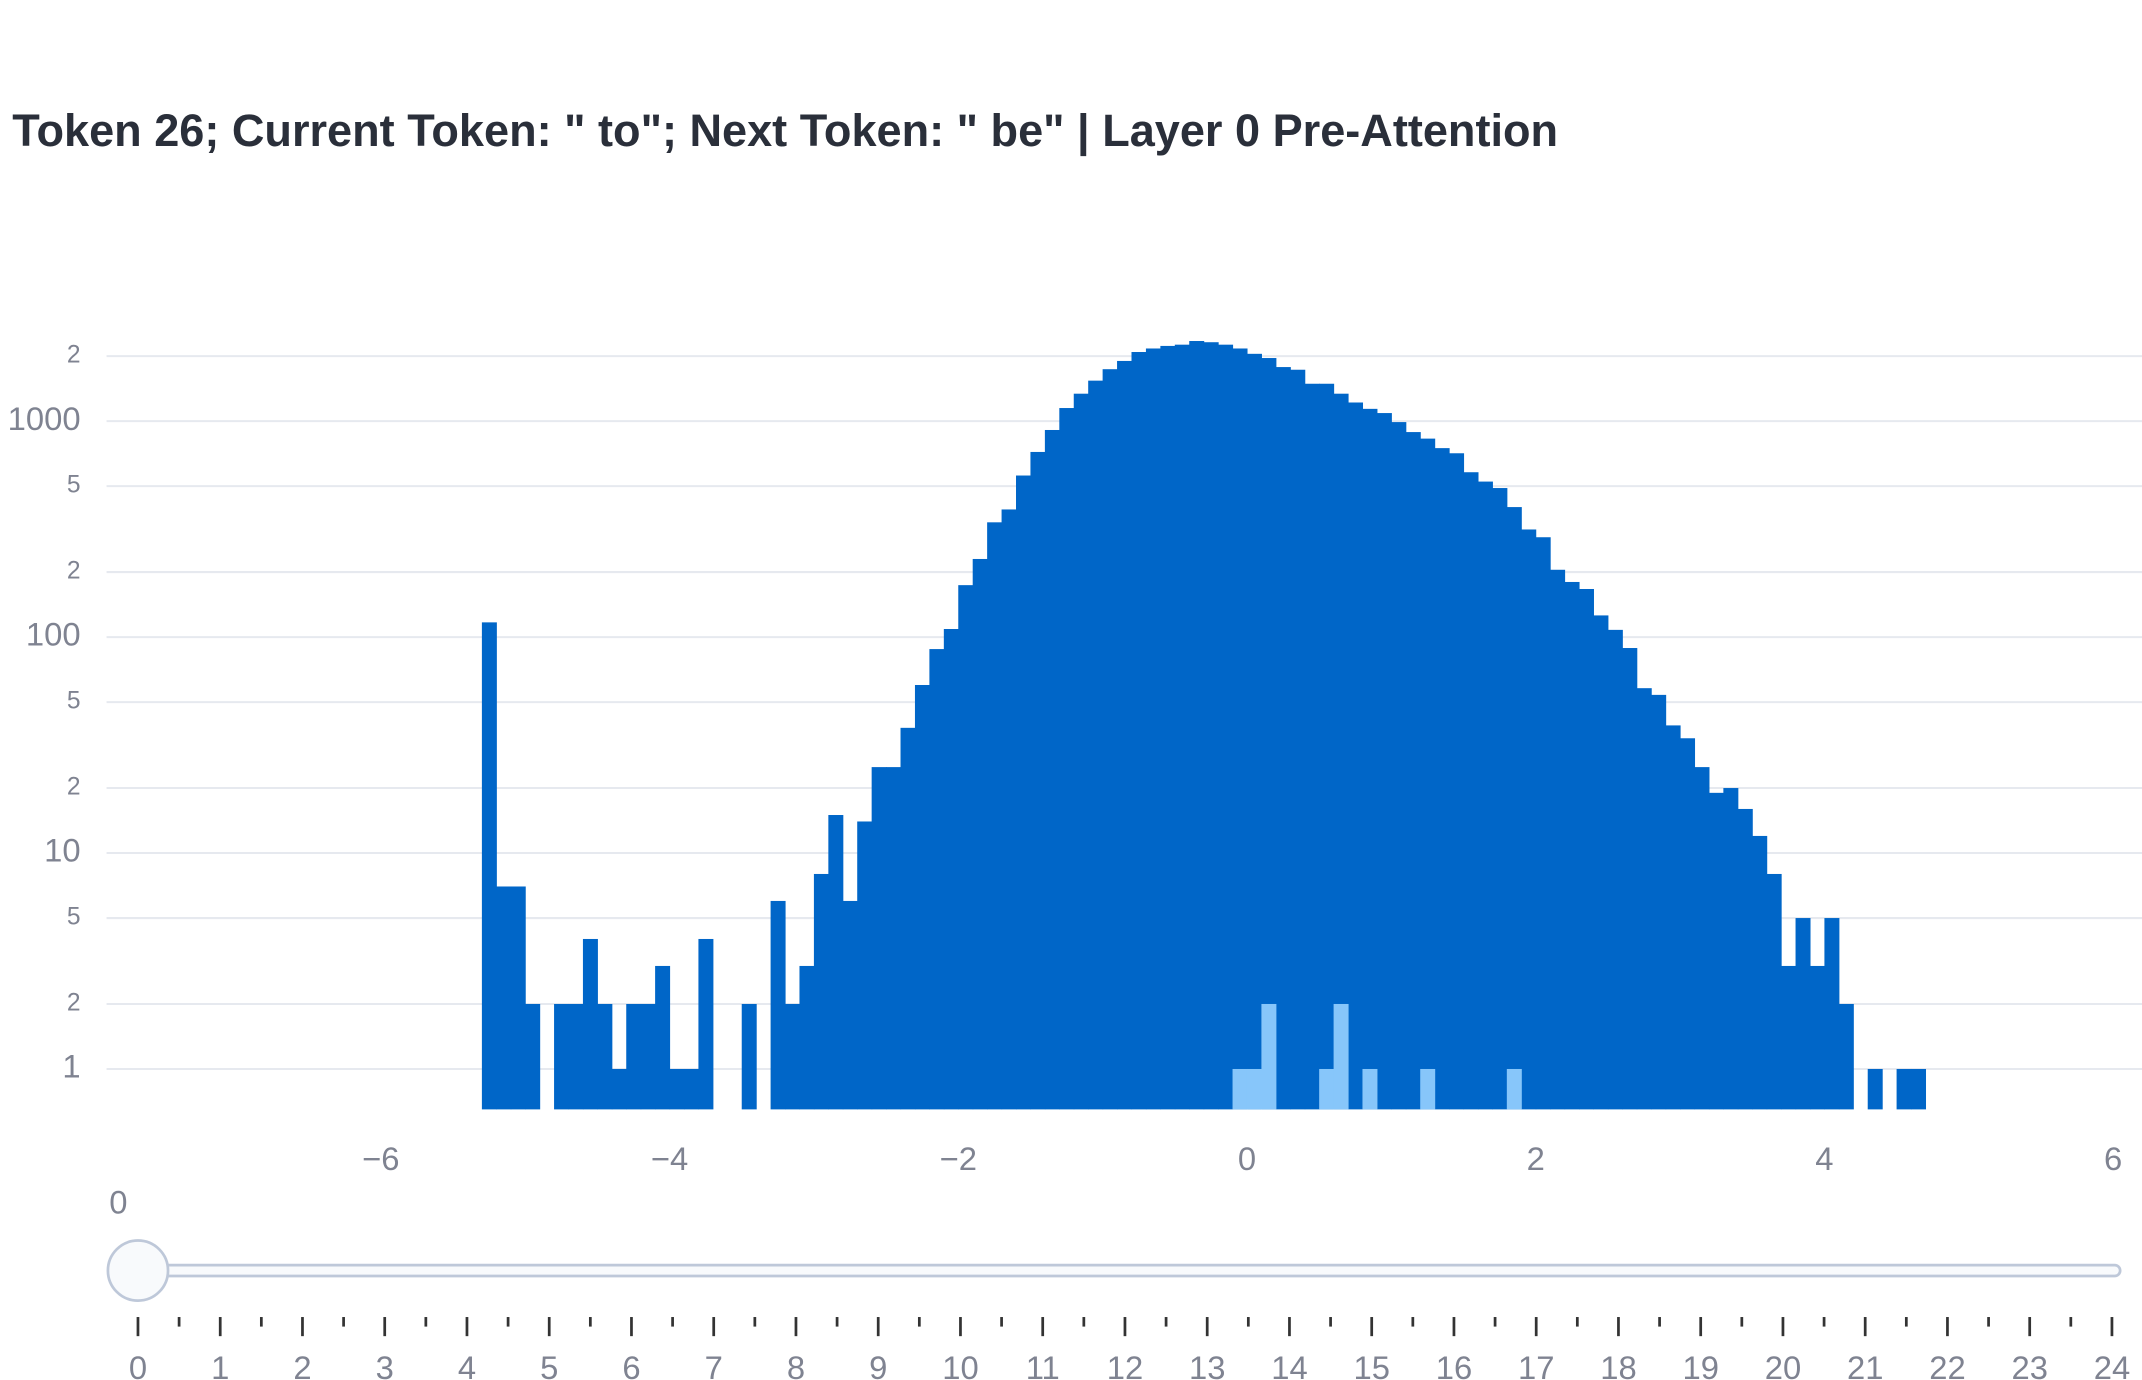 Image resolution: width=2142 pixels, height=1380 pixels. What do you see at coordinates (44, 418) in the screenshot?
I see `y-tick-label: 1000` at bounding box center [44, 418].